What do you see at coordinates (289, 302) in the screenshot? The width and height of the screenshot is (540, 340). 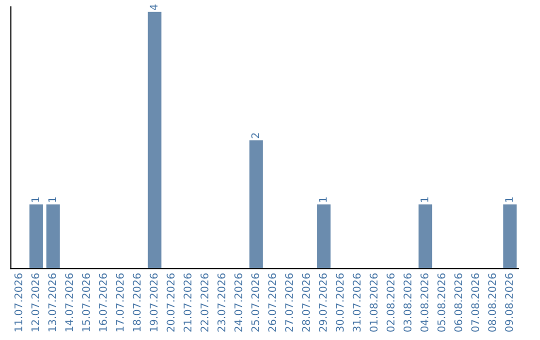 I see `x-tick-label: 27.07.2026` at bounding box center [289, 302].